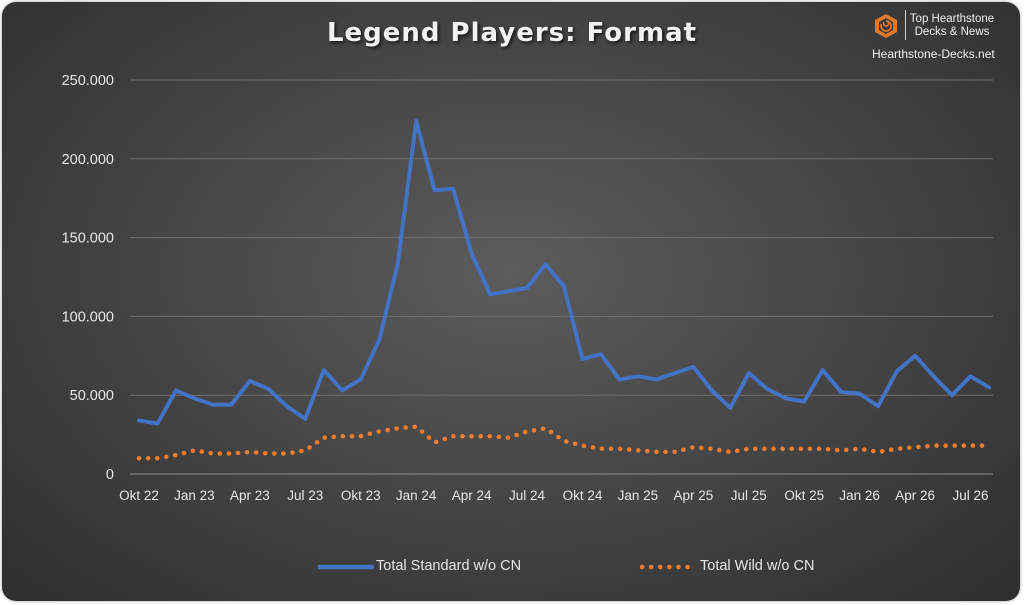  Describe the element at coordinates (346, 567) in the screenshot. I see `legend-swatch-standard` at that location.